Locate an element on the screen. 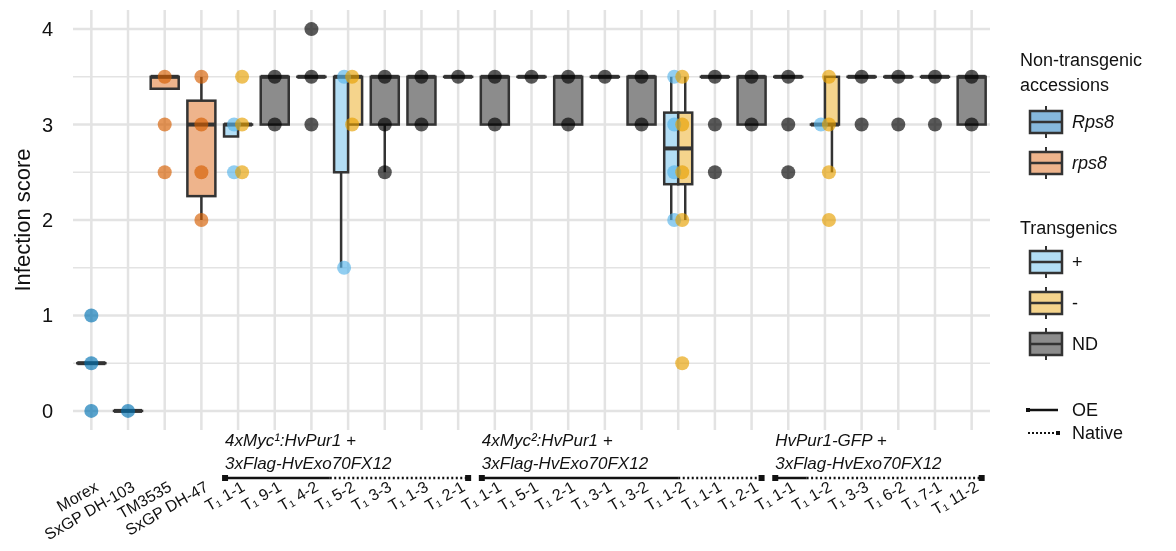 Image resolution: width=1176 pixels, height=551 pixels. y-tick-label: 2 is located at coordinates (47, 220).